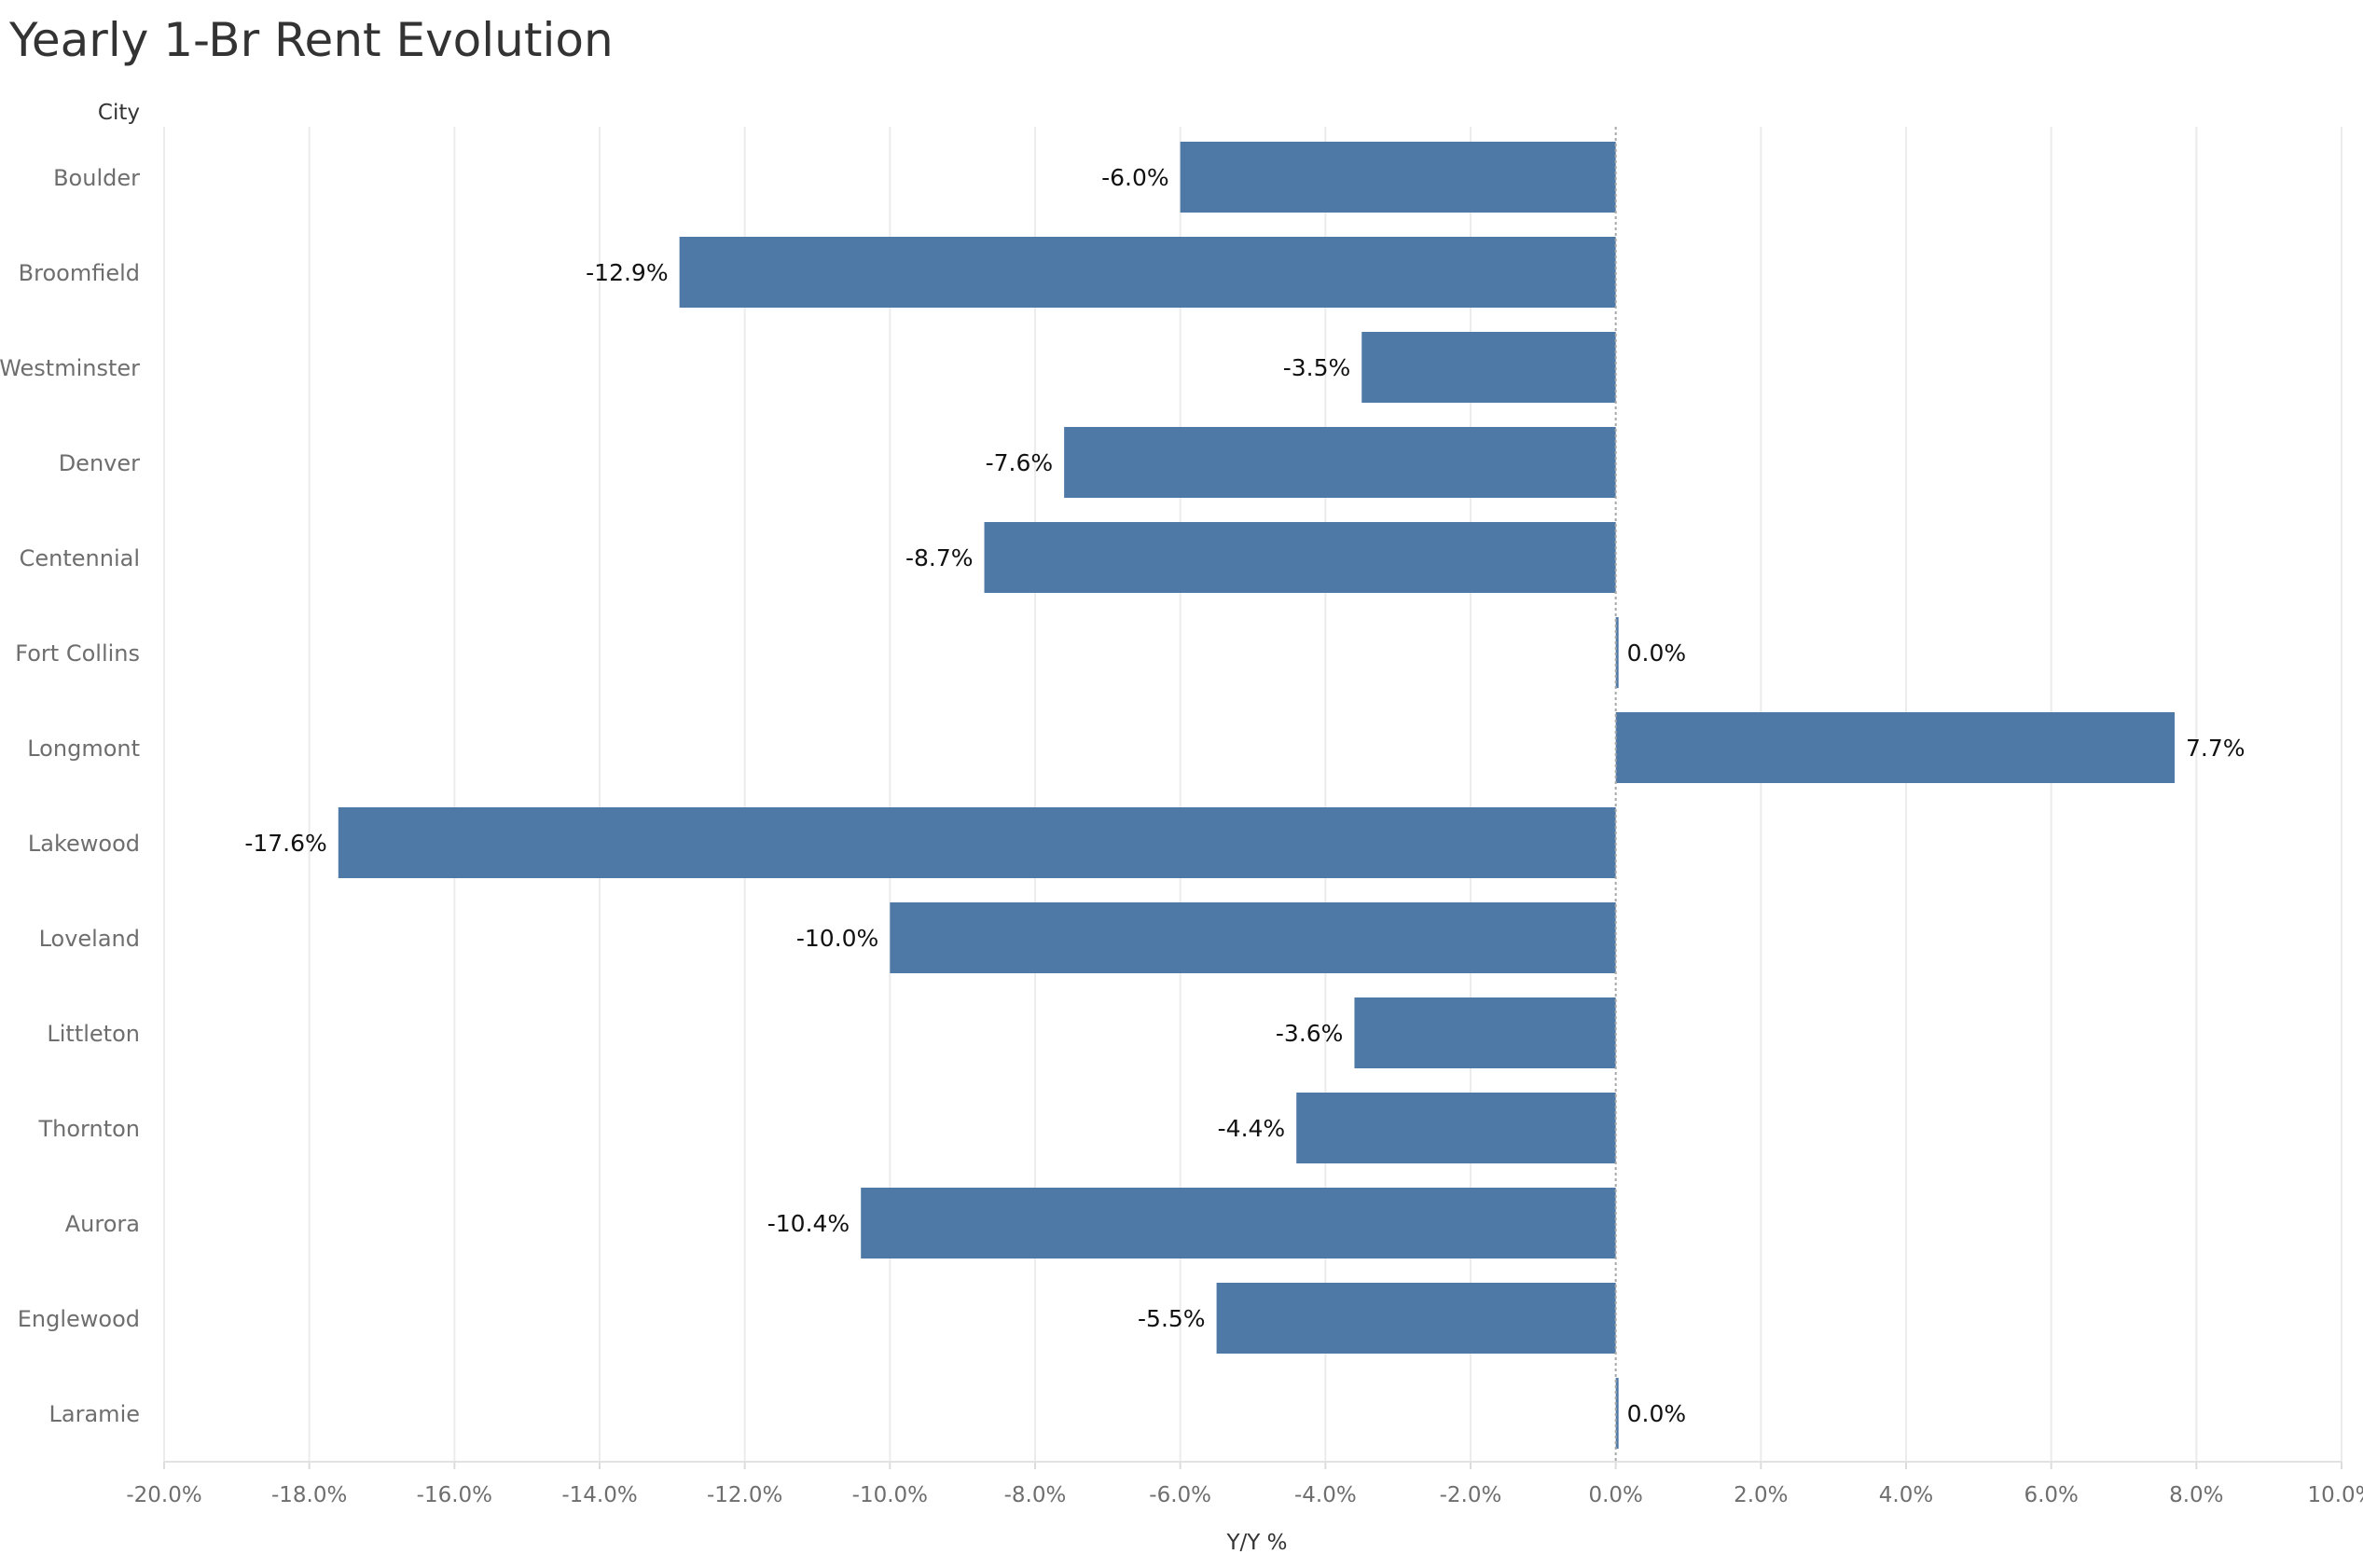 This screenshot has width=2363, height=1568. Describe the element at coordinates (285, 843) in the screenshot. I see `data-label: -17.6%` at that location.